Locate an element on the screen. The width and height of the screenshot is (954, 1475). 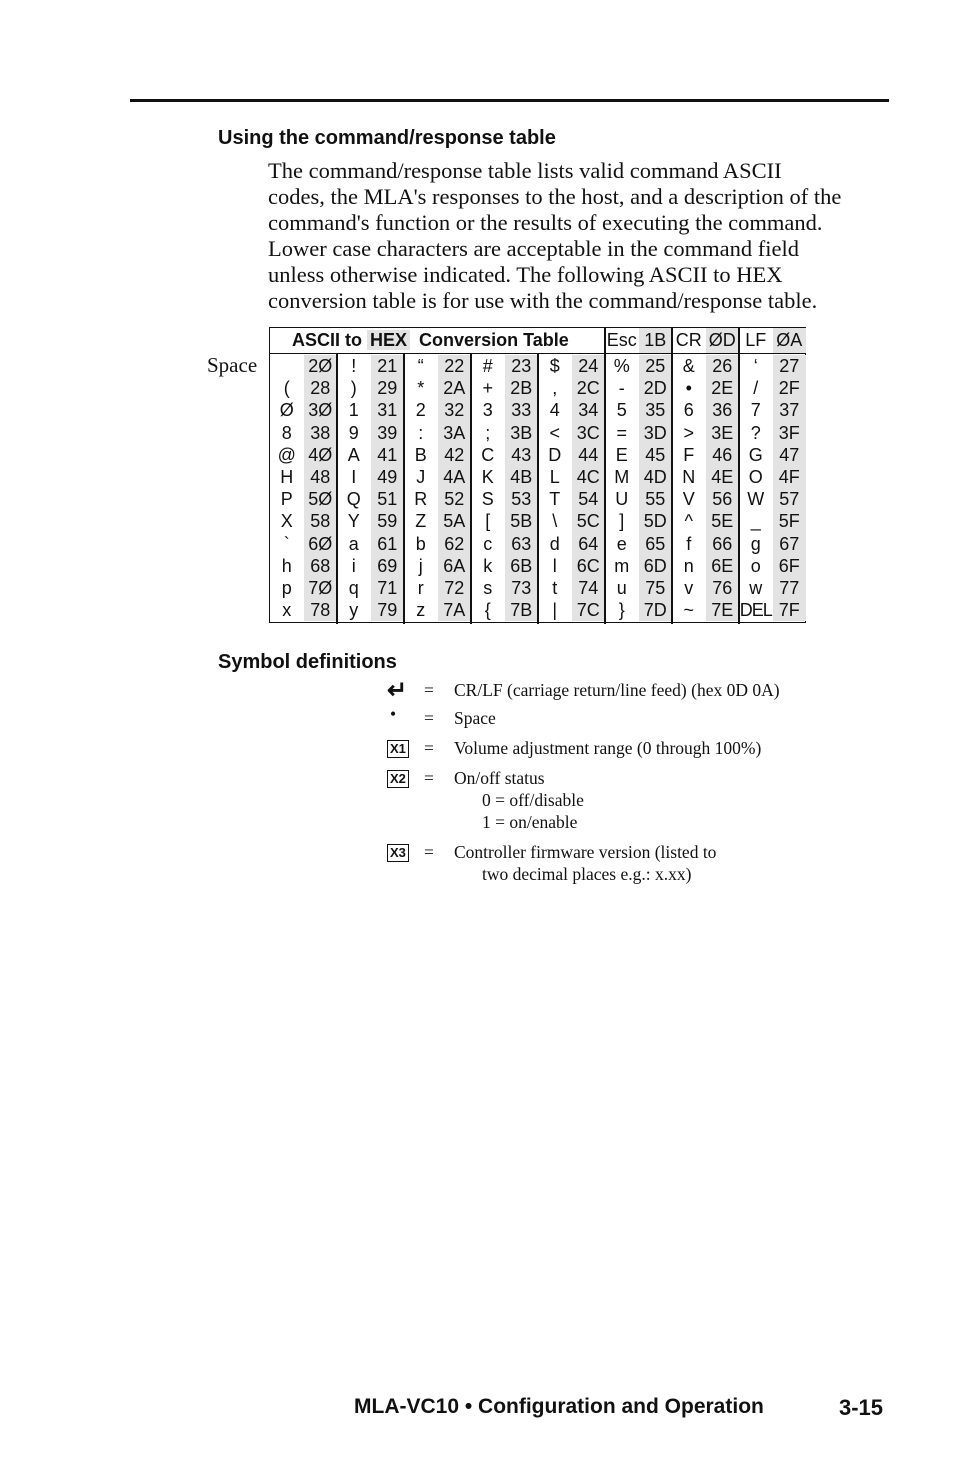
hex-code: 2B is located at coordinates (521, 388).